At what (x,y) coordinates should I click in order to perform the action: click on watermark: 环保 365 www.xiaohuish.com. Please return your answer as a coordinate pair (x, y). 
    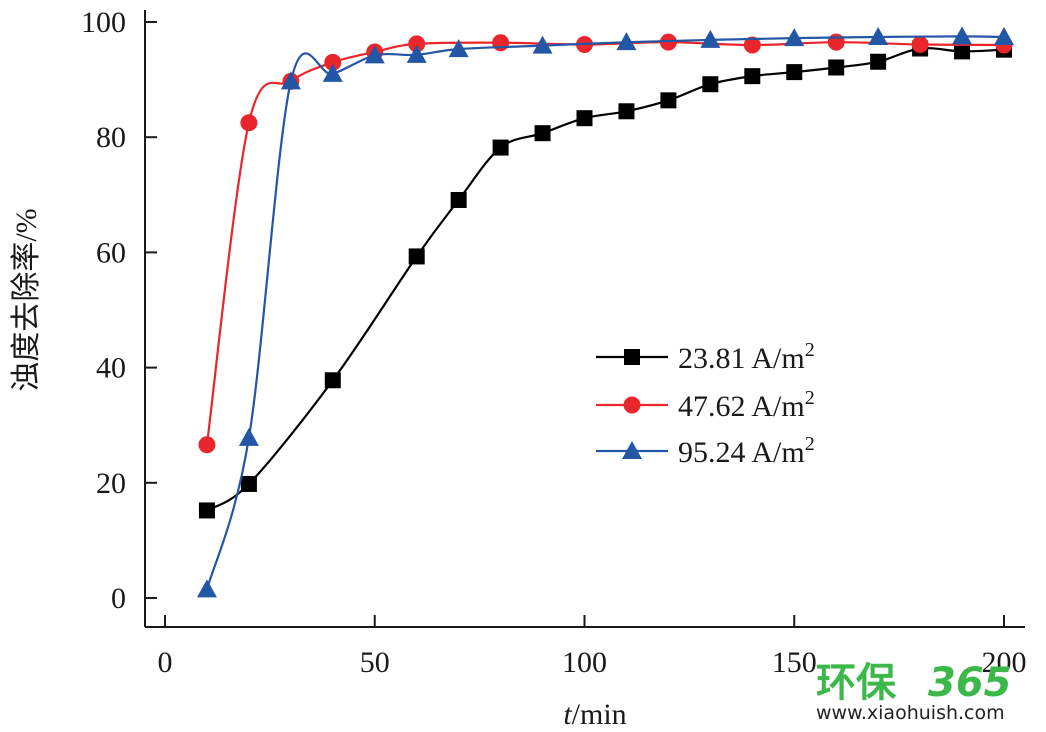
    Looking at the image, I should click on (914, 692).